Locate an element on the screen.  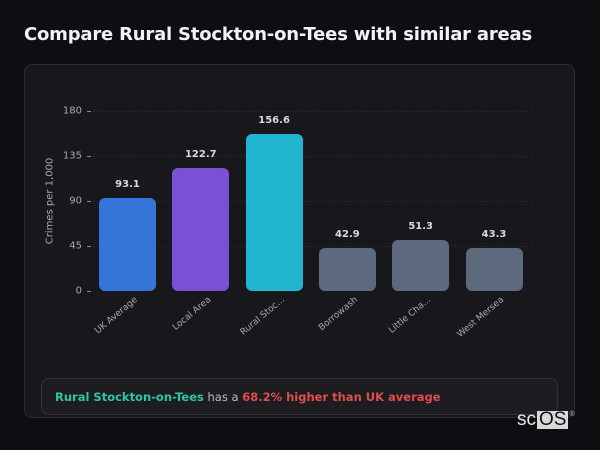
bar-value-label: 156.6 is located at coordinates (274, 121).